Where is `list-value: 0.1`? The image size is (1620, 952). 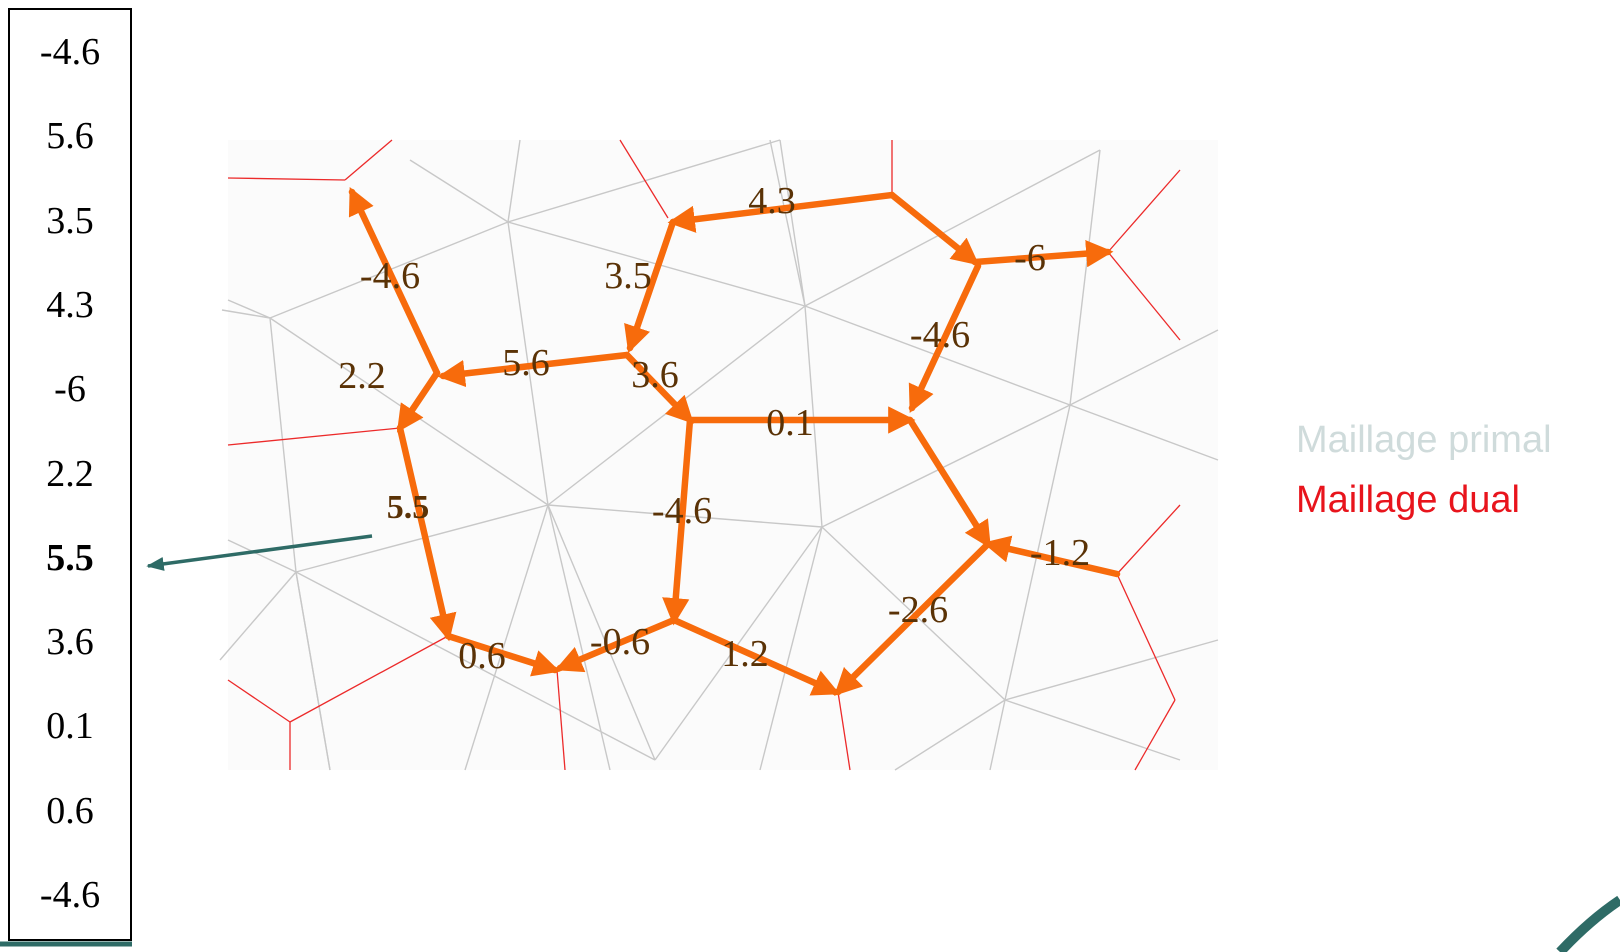
list-value: 0.1 is located at coordinates (70, 726).